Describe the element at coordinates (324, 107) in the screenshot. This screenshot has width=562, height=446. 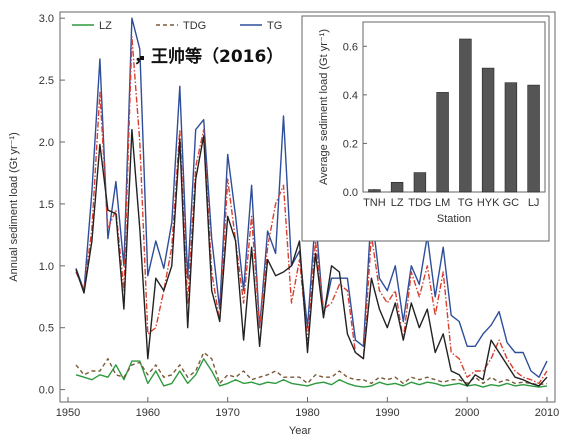
I see `inset-ylabel: Average sediment load (Gt yr⁻¹)` at that location.